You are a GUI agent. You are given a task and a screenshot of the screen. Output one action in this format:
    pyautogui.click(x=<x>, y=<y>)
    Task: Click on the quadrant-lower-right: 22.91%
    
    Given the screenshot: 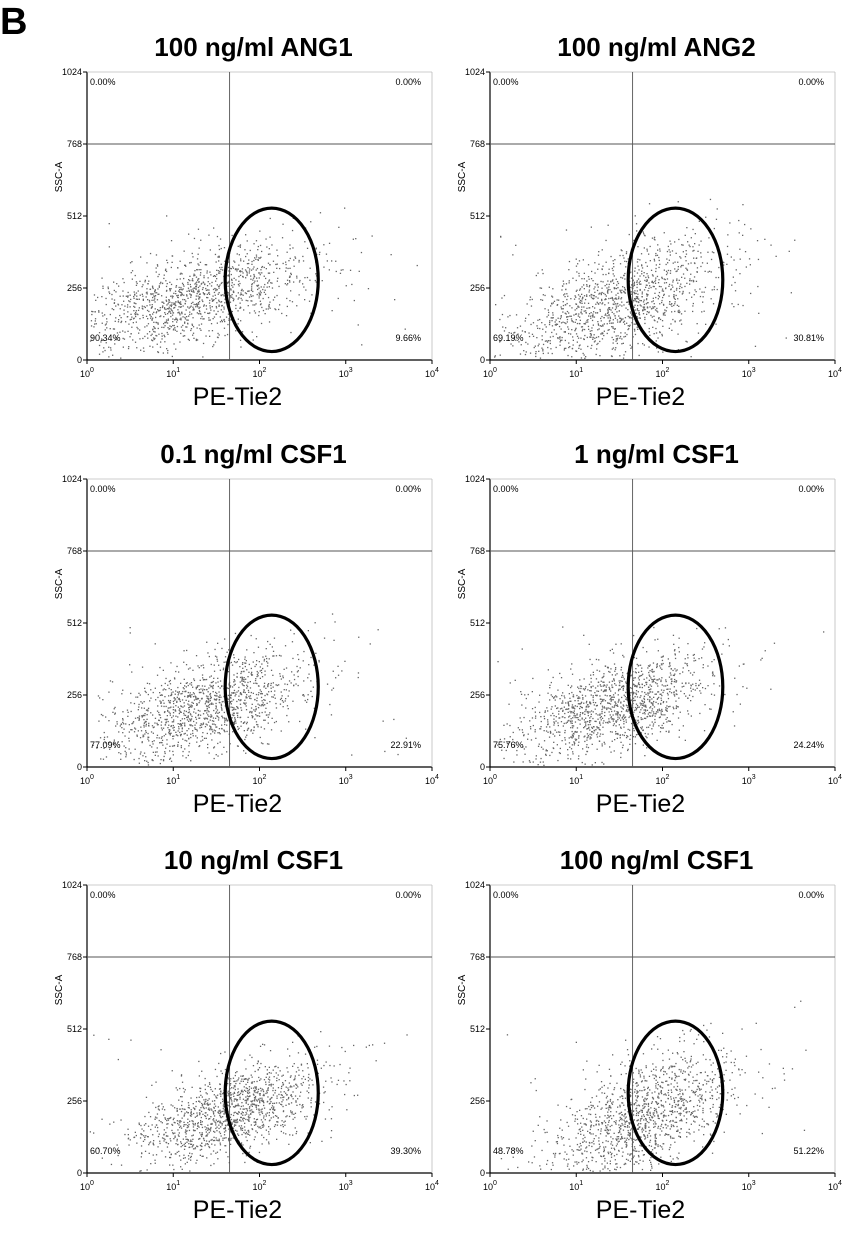 What is the action you would take?
    pyautogui.click(x=405, y=745)
    